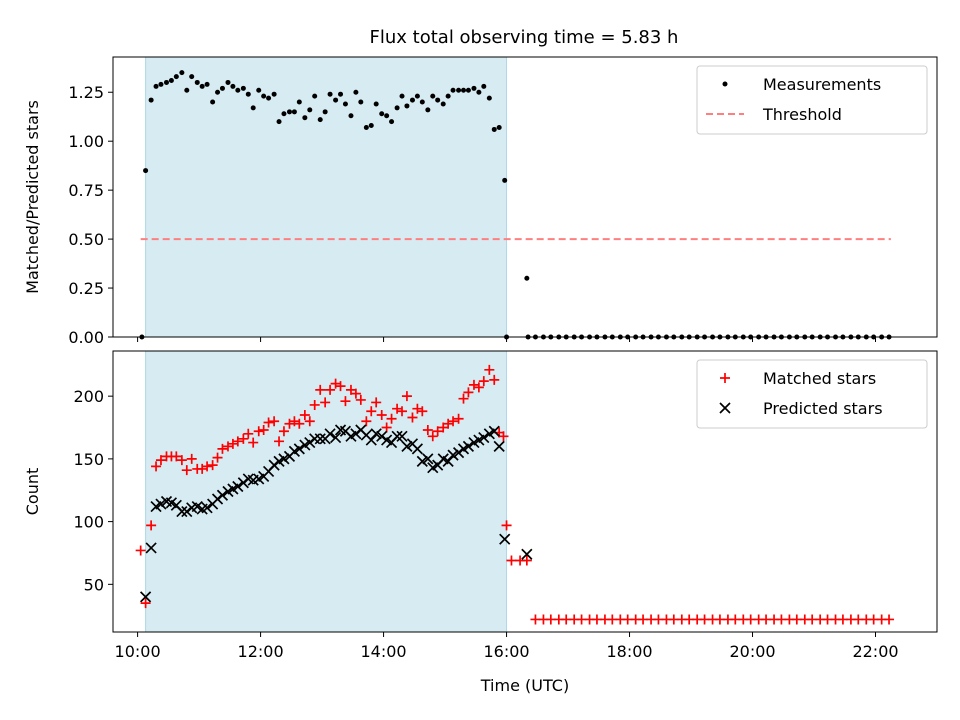  I want to click on y-tick-label: 0.25, so click(86, 288).